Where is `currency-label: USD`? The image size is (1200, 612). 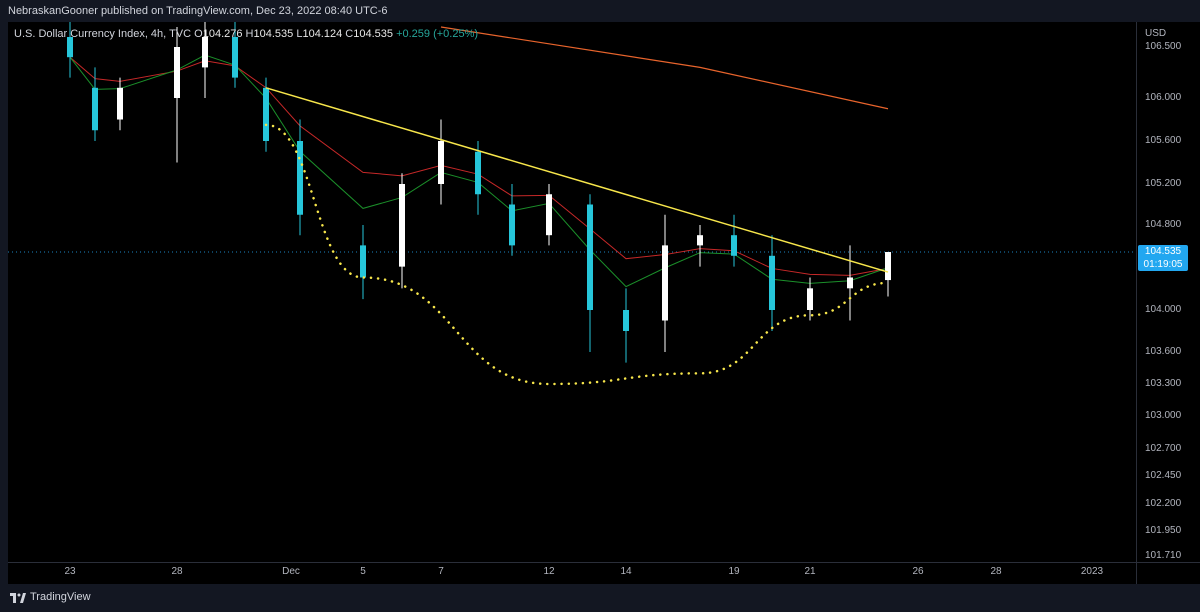
currency-label: USD is located at coordinates (1156, 33).